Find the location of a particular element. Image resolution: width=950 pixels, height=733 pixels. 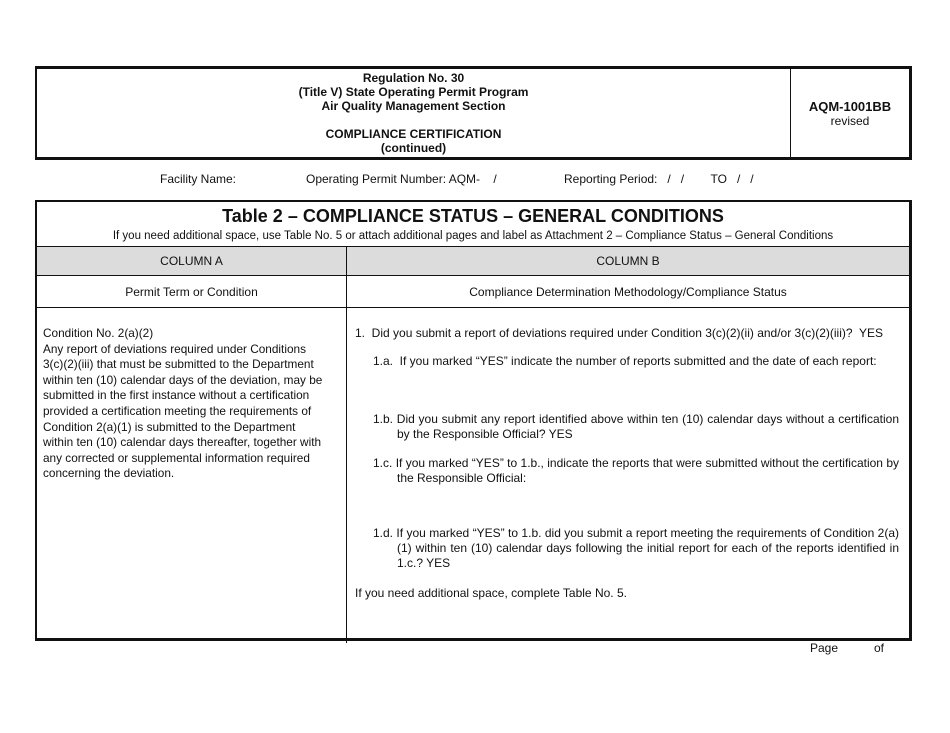

condition-line: Condition No. 2(a)(2) is located at coordinates (98, 333).